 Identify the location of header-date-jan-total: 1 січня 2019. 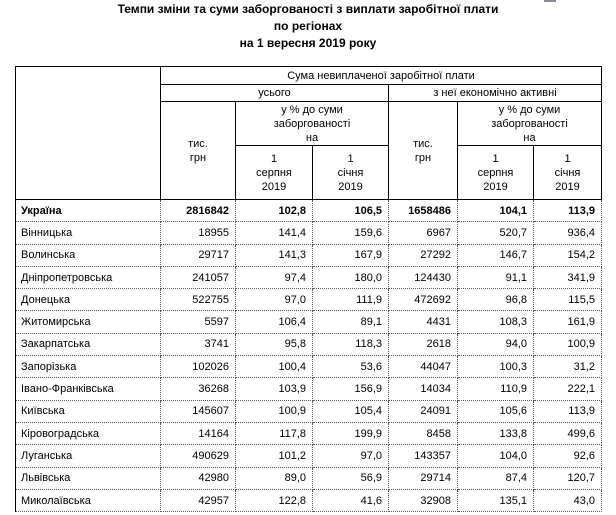
(350, 172).